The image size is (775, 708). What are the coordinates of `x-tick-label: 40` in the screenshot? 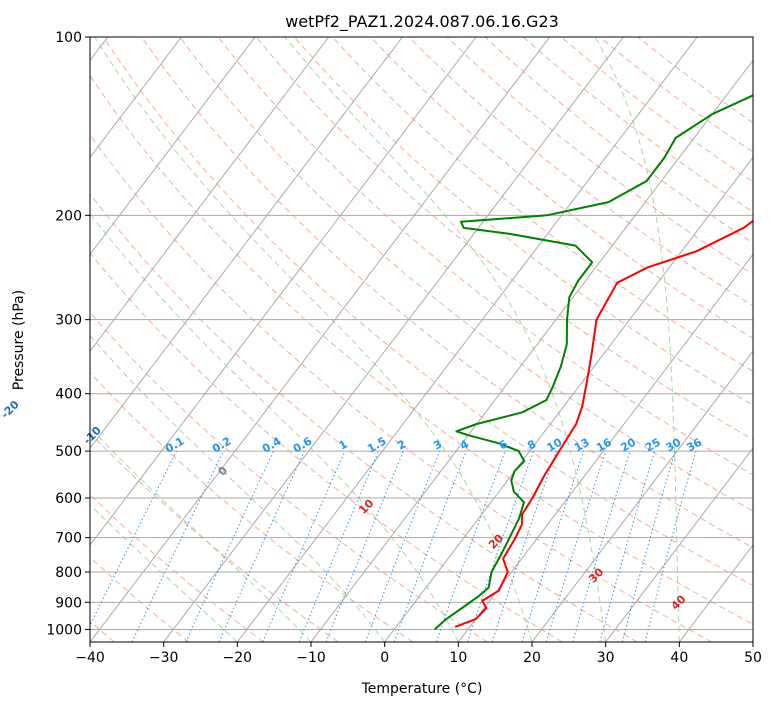 It's located at (679, 658).